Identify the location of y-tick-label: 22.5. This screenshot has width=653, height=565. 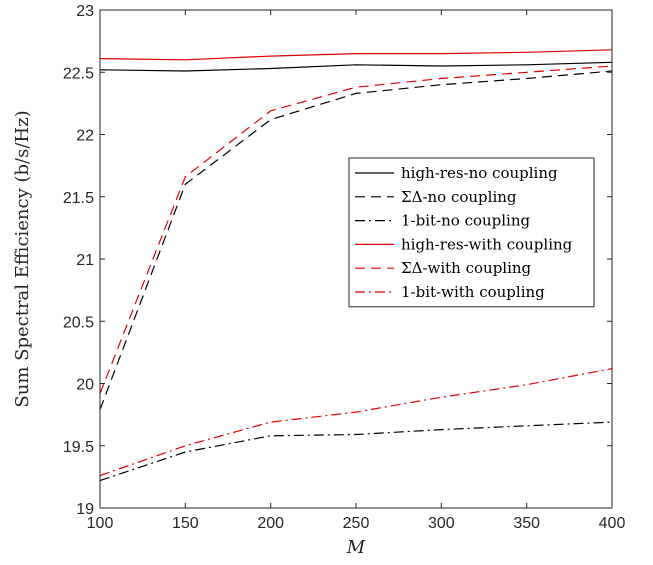
(78, 73).